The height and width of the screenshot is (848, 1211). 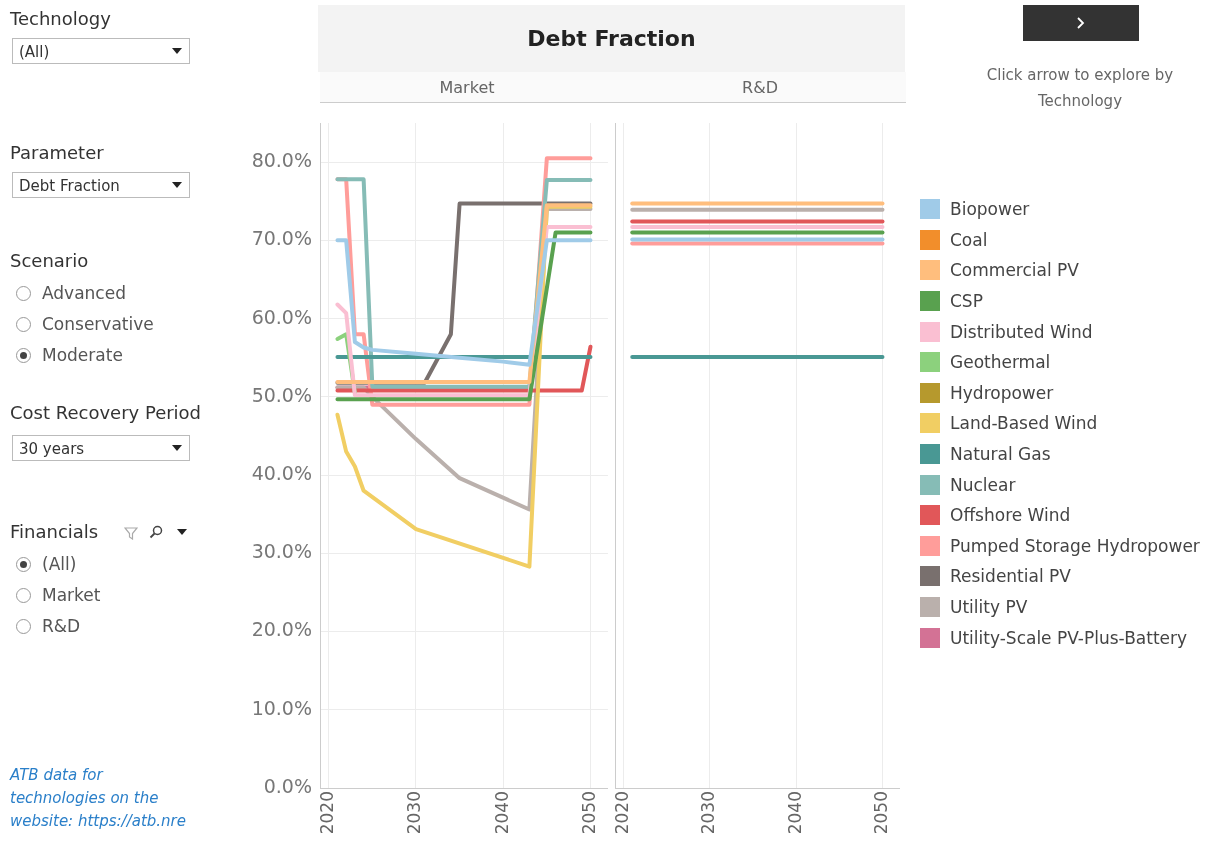 I want to click on chart-title: Debt Fraction, so click(x=611, y=38).